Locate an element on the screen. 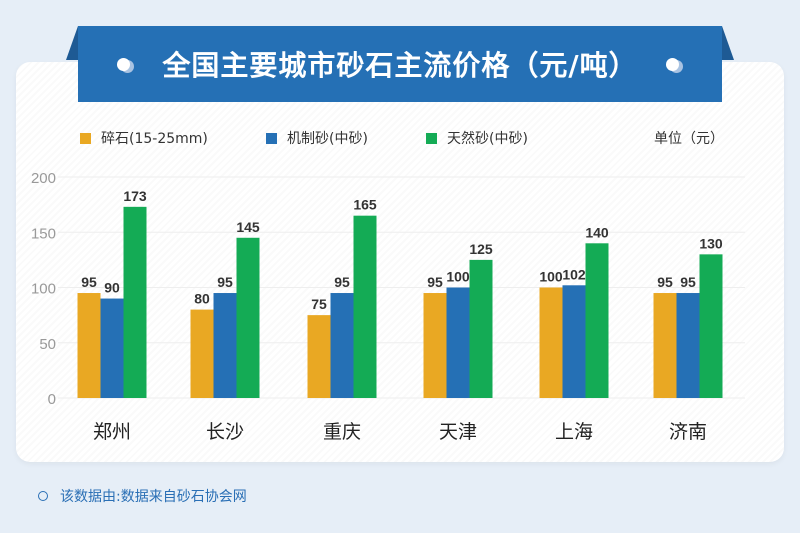 The width and height of the screenshot is (800, 533). x-tick-label: 济南 is located at coordinates (688, 432).